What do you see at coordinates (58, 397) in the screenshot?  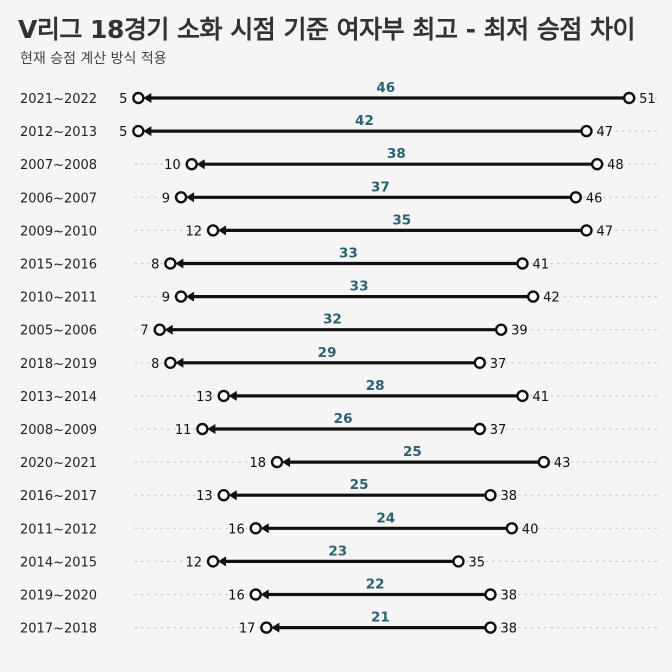 I see `season-label: 2013~2014` at bounding box center [58, 397].